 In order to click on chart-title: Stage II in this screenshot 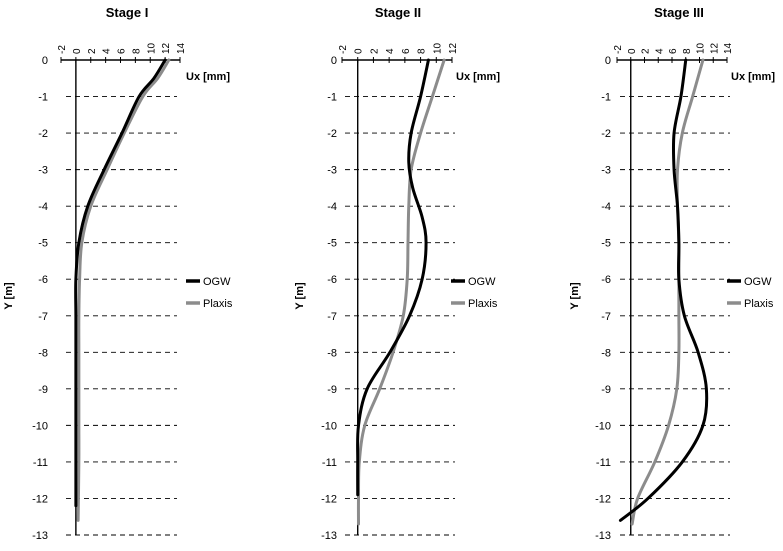, I will do `click(398, 12)`.